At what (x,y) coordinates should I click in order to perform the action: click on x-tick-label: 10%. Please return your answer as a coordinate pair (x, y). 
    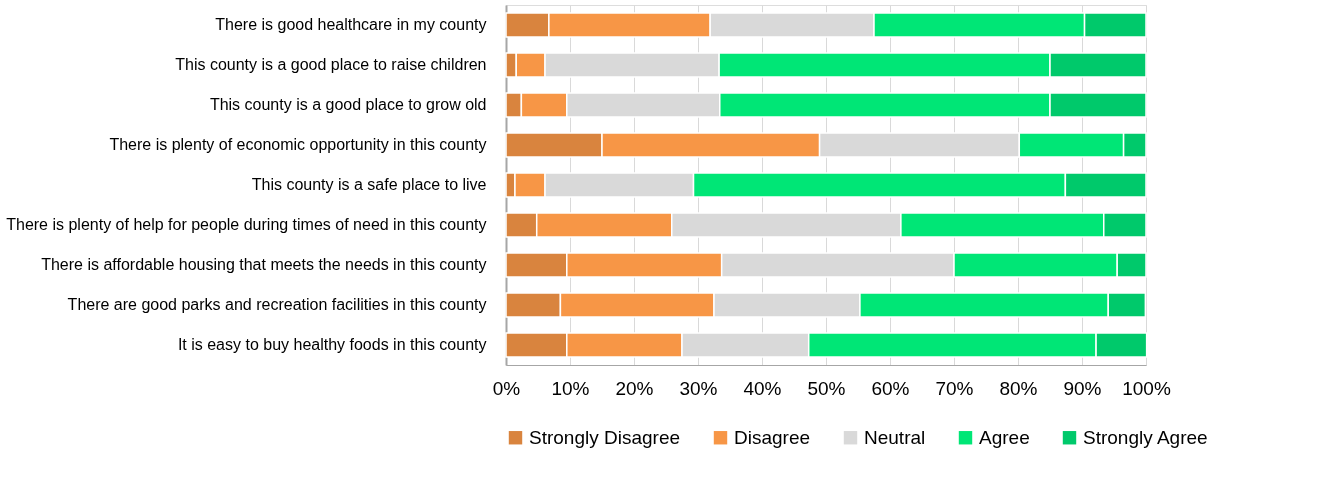
    Looking at the image, I should click on (570, 388).